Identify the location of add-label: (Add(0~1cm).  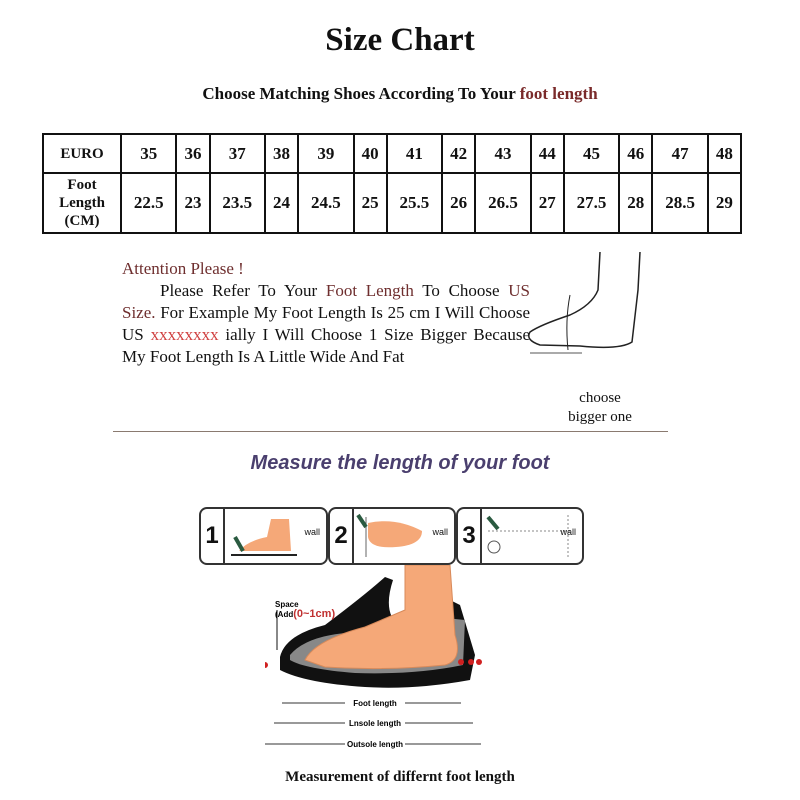
(305, 614).